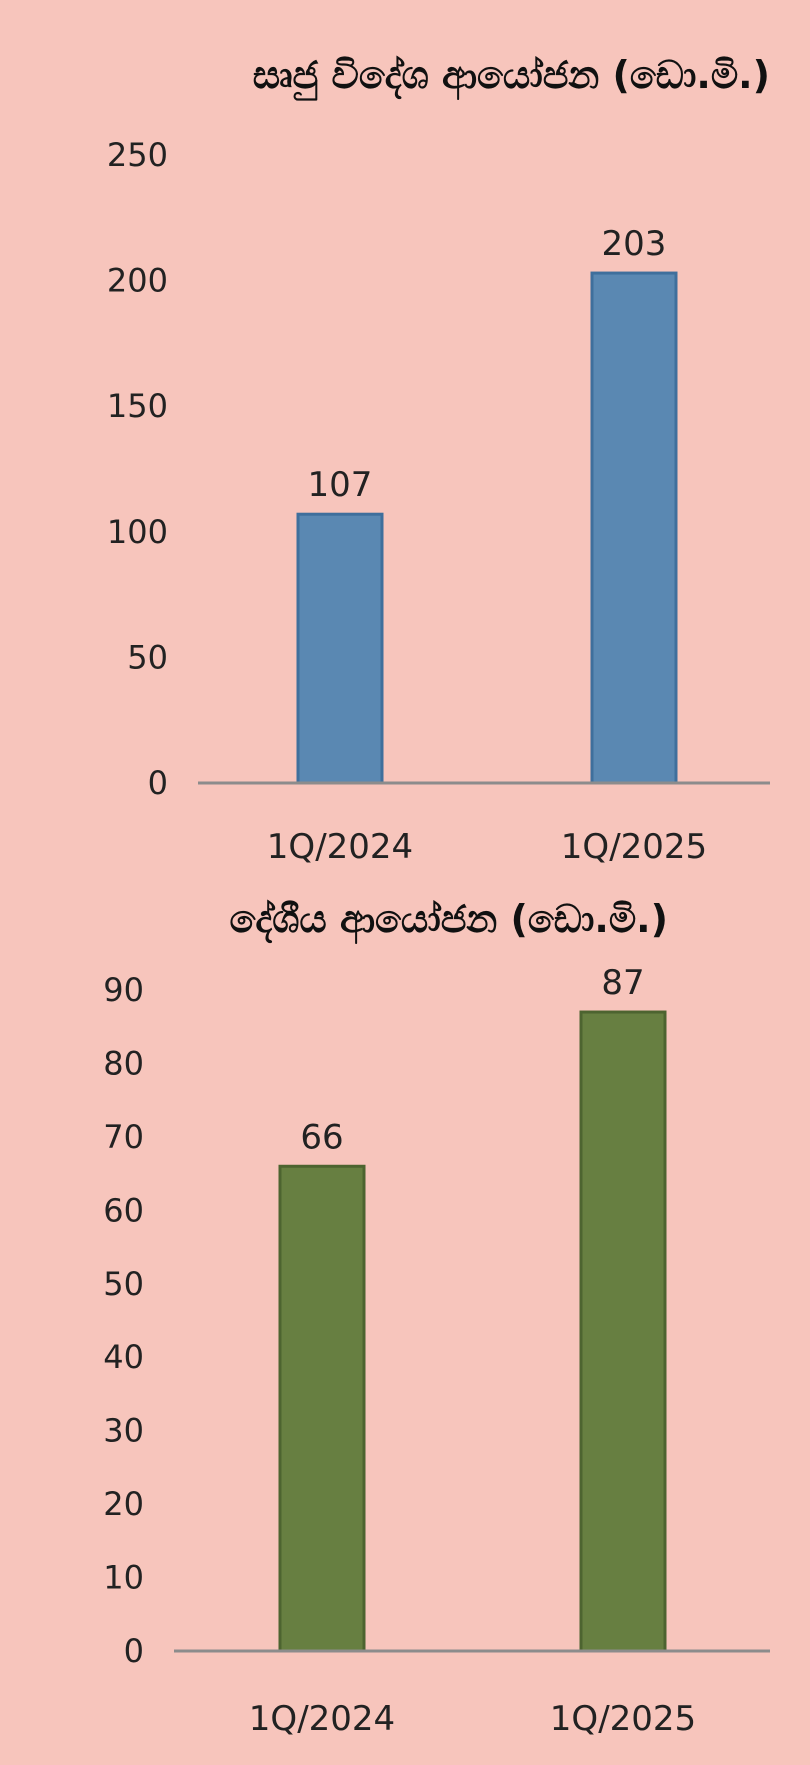 Image resolution: width=810 pixels, height=1765 pixels. I want to click on y-tick-label: 70, so click(123, 1137).